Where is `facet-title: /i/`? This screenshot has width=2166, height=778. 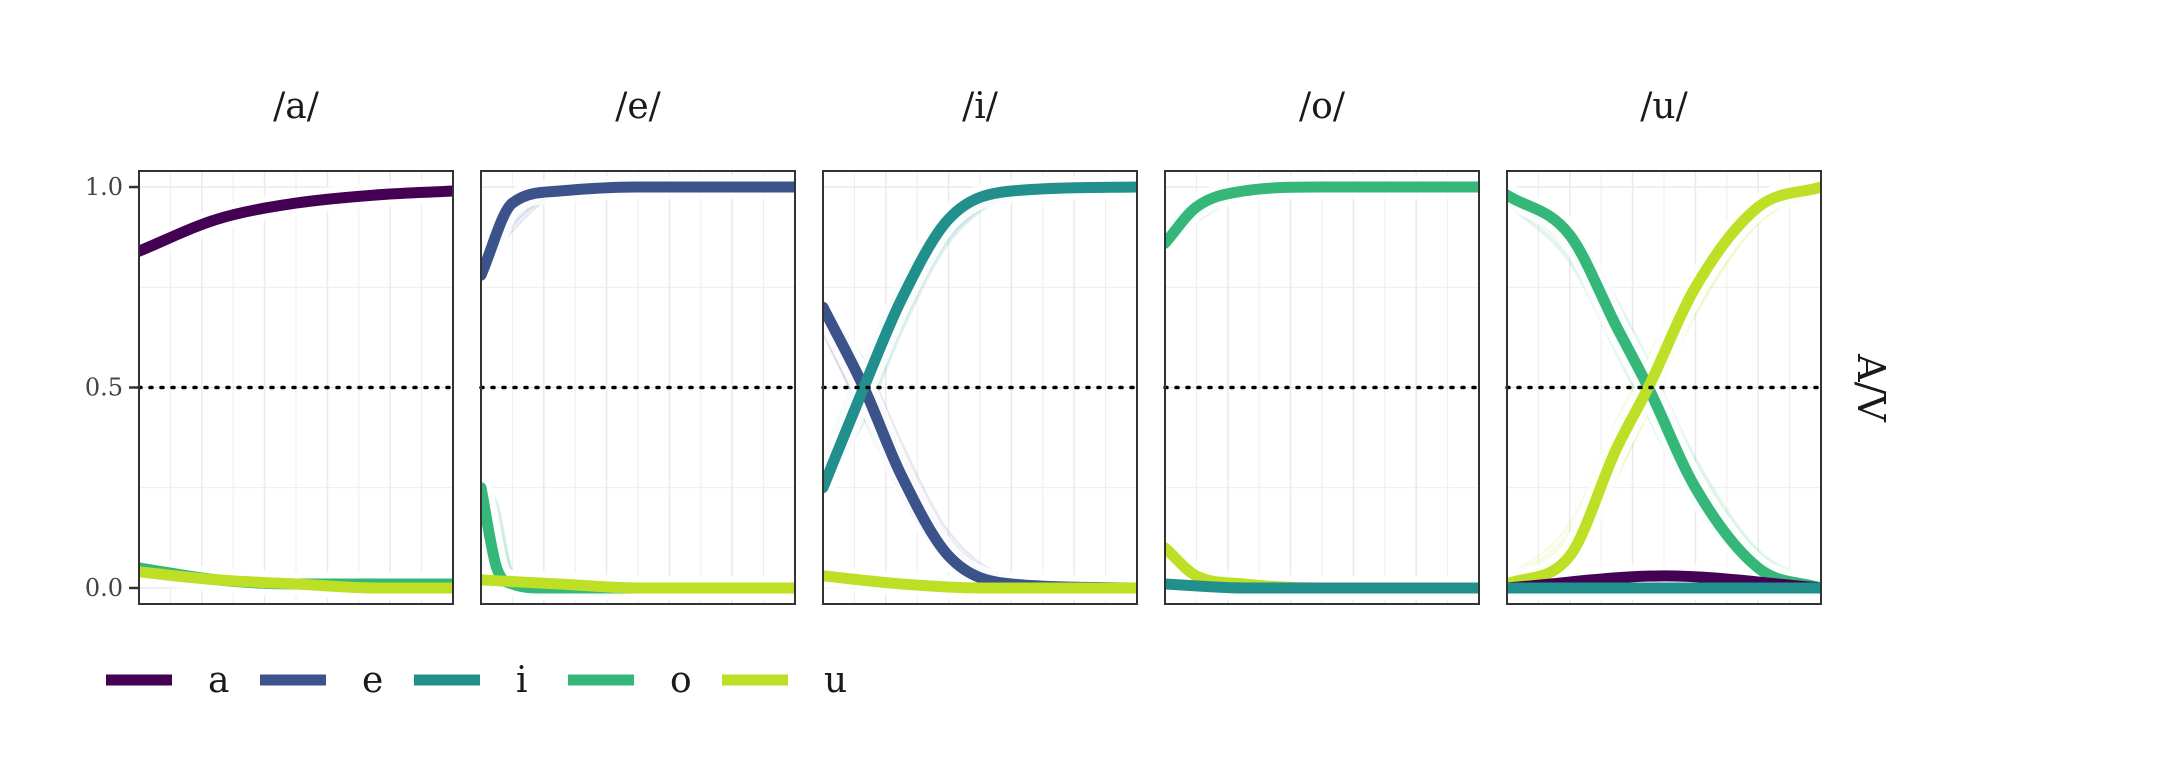 facet-title: /i/ is located at coordinates (980, 106).